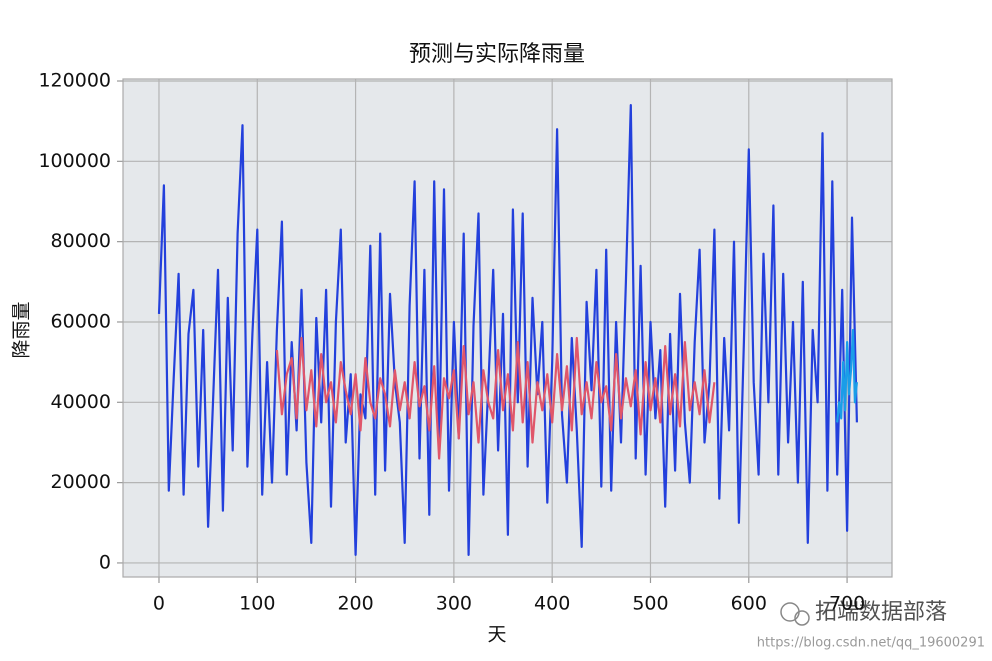 This screenshot has width=992, height=661. What do you see at coordinates (81, 321) in the screenshot?
I see `y-tick-label: 60000` at bounding box center [81, 321].